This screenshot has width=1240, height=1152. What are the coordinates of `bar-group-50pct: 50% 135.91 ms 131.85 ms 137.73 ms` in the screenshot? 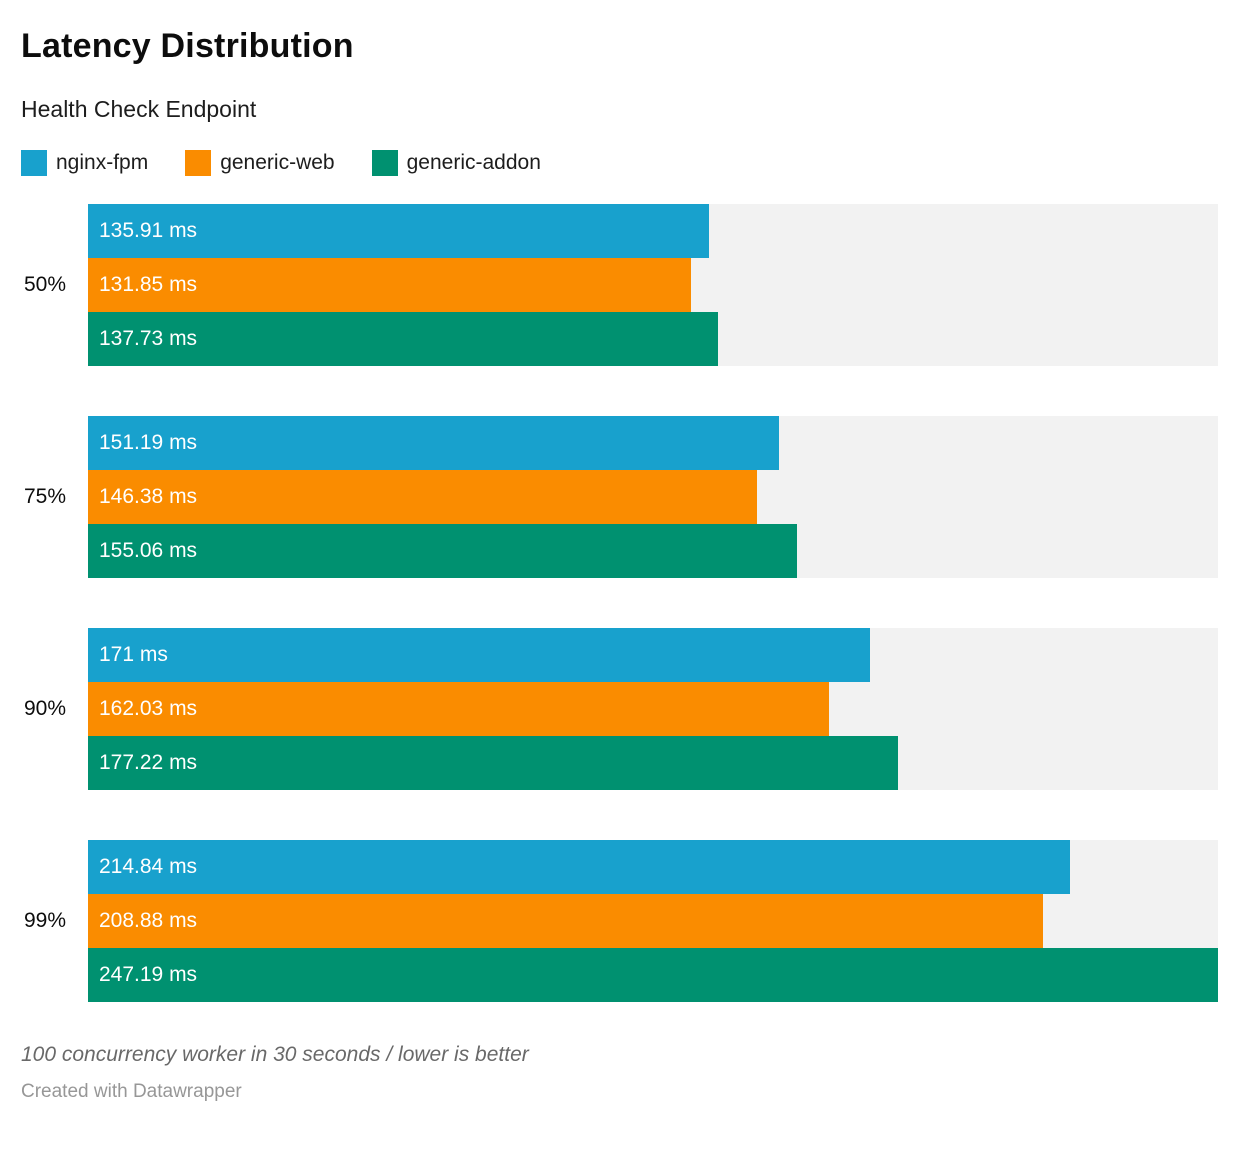 It's located at (620, 285).